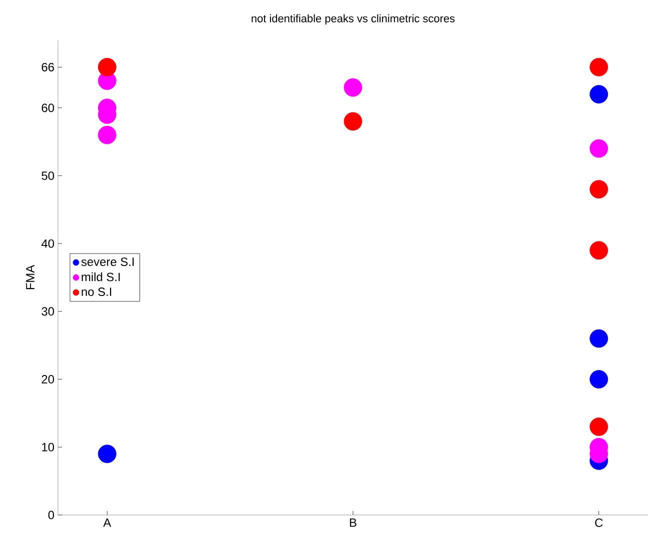  Describe the element at coordinates (107, 262) in the screenshot. I see `legend-label: severe S.I` at that location.